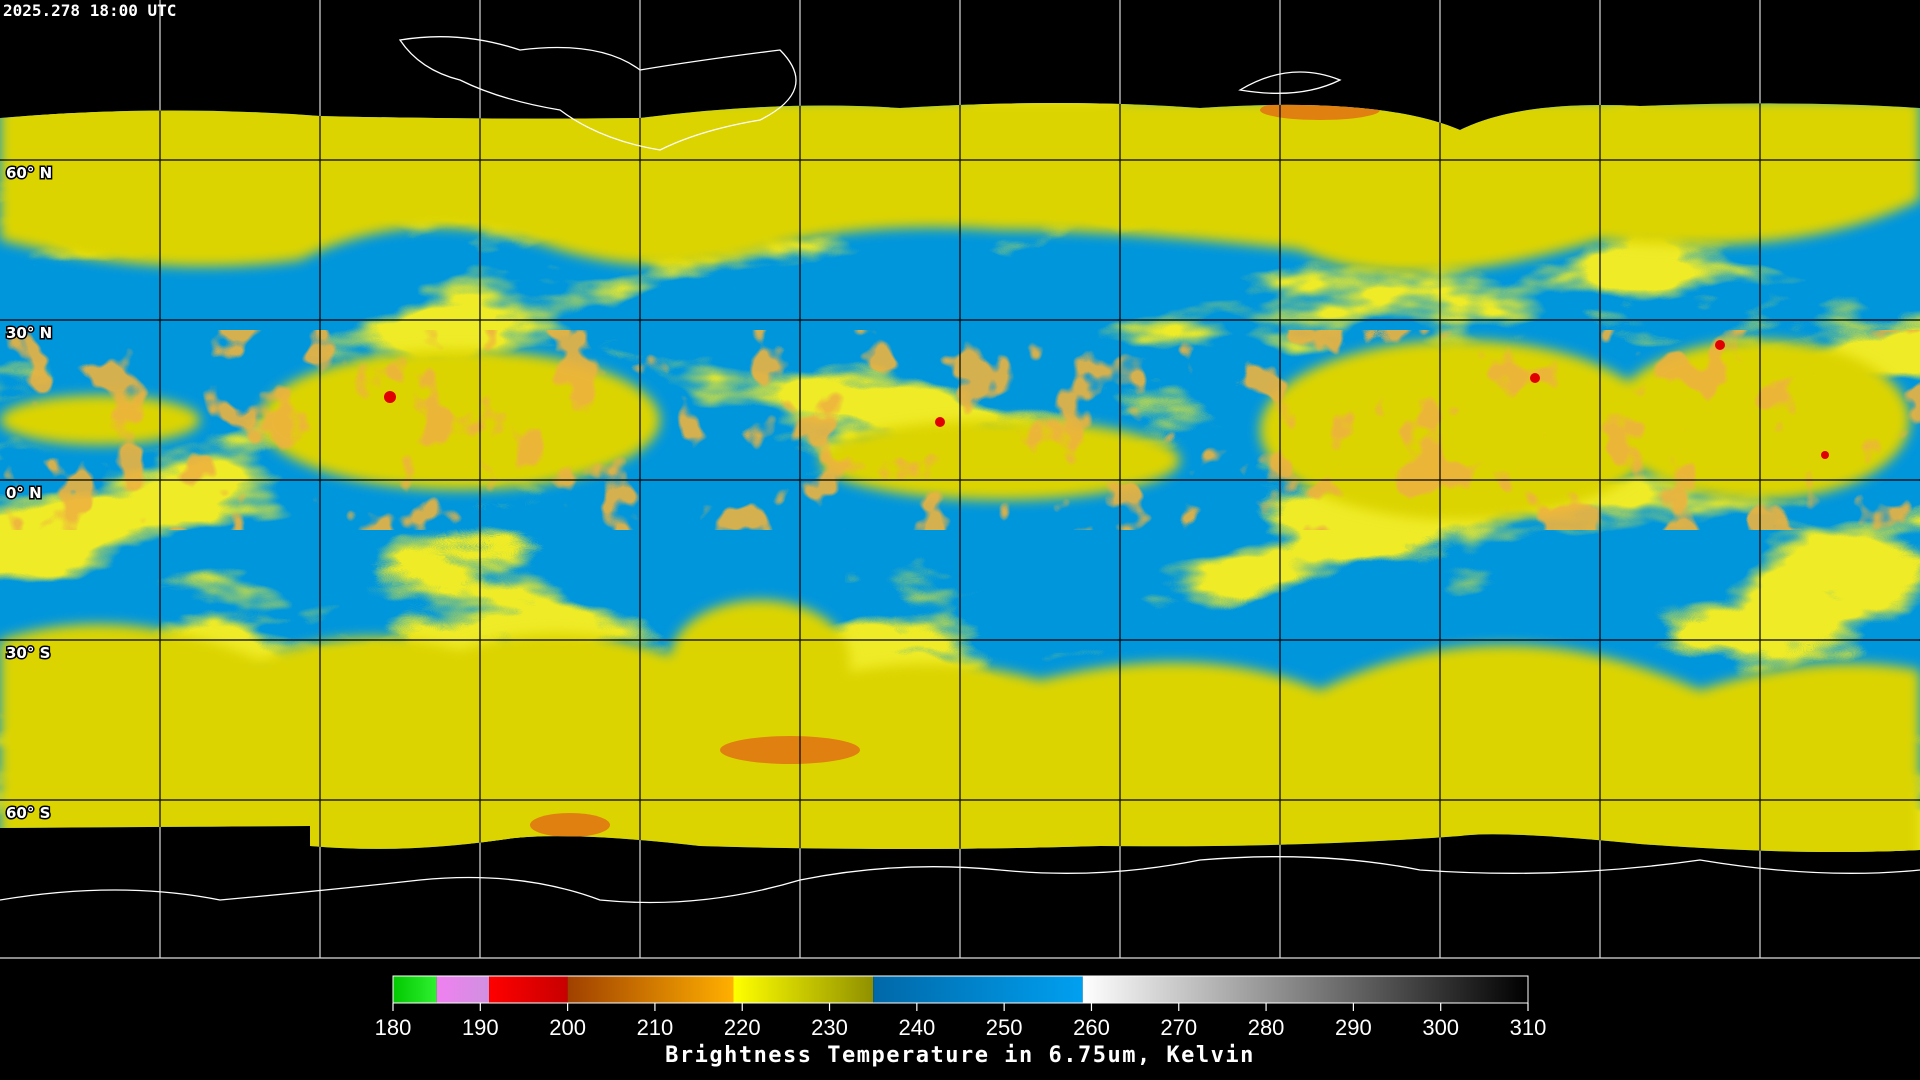 The image size is (1920, 1080). Describe the element at coordinates (742, 1027) in the screenshot. I see `colorbar-tick-label: 220` at that location.